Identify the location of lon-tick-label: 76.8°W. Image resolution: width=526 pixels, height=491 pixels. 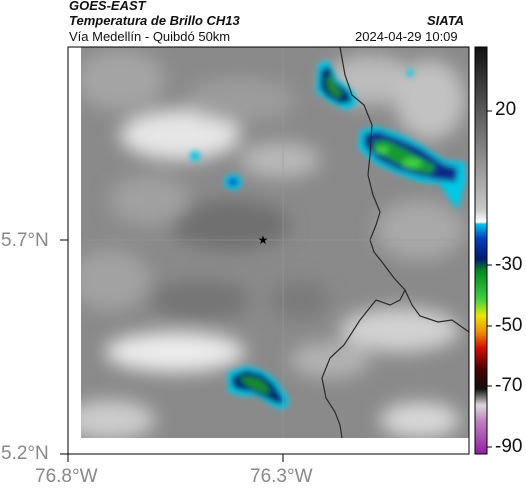
(66, 476).